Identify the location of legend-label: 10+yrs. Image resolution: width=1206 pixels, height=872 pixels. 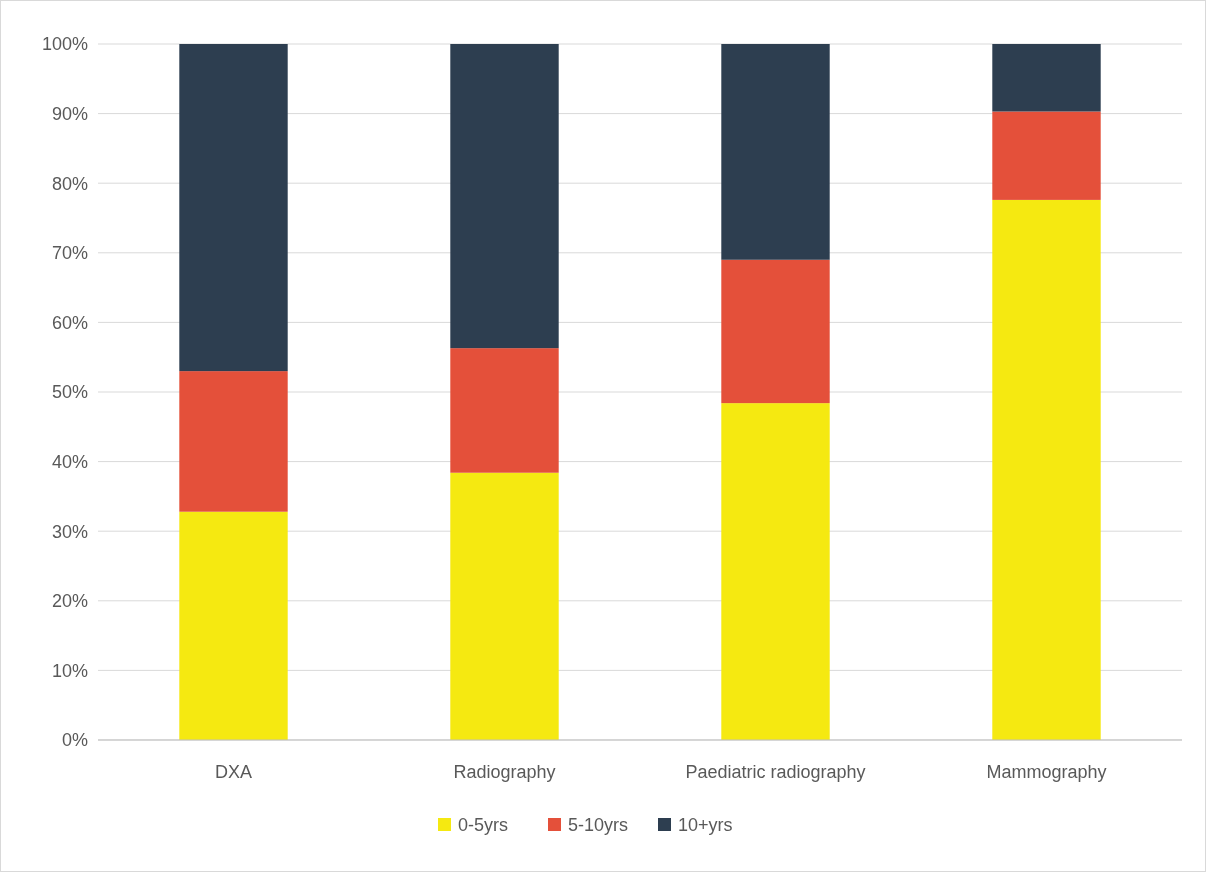
(705, 825).